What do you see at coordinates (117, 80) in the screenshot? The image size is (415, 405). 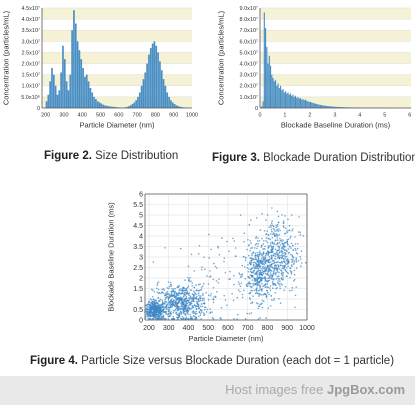 I see `grid-band` at bounding box center [117, 80].